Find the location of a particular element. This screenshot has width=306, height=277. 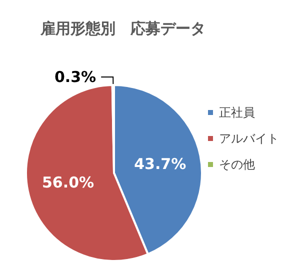

legend-label: その他 is located at coordinates (237, 165).